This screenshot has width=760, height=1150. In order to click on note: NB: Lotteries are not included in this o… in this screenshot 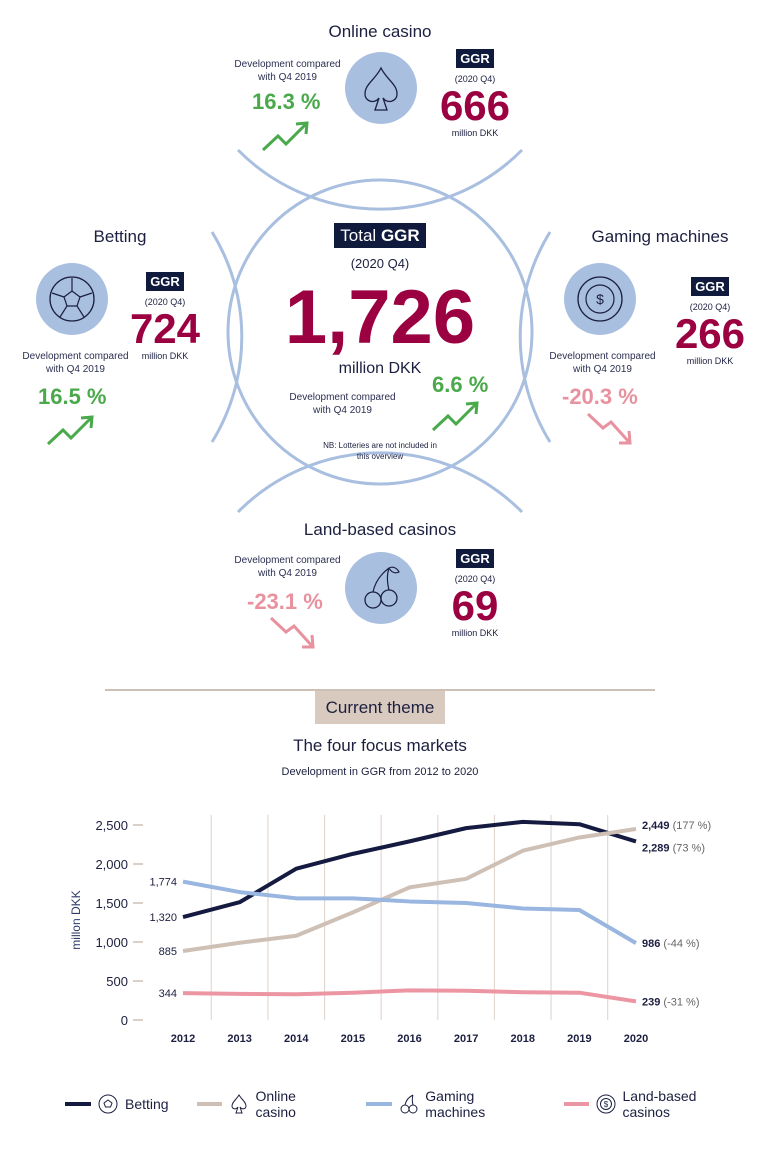, I will do `click(380, 451)`.